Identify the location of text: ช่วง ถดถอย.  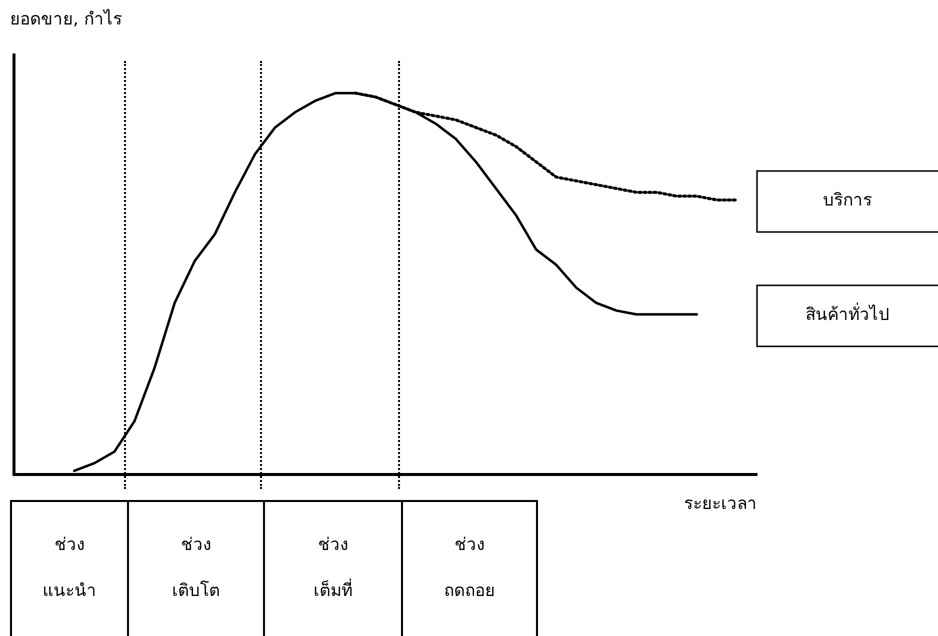
(469, 568).